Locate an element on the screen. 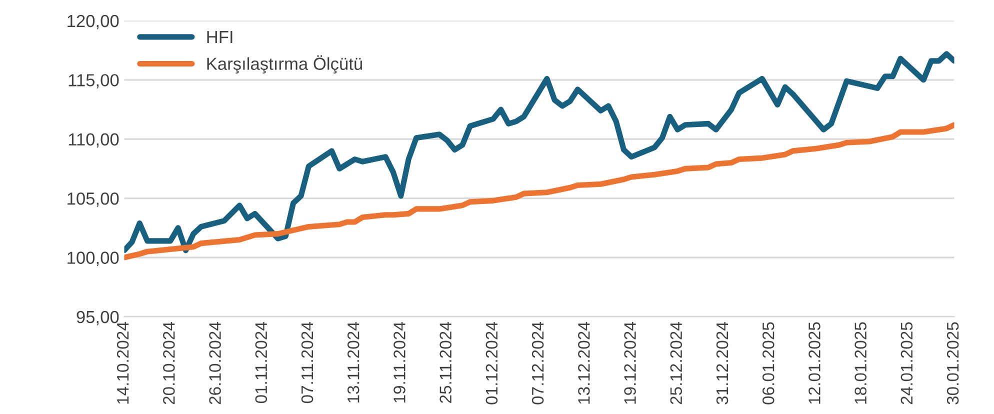 The width and height of the screenshot is (994, 414). x-tick-label: 31.12.2024 is located at coordinates (722, 363).